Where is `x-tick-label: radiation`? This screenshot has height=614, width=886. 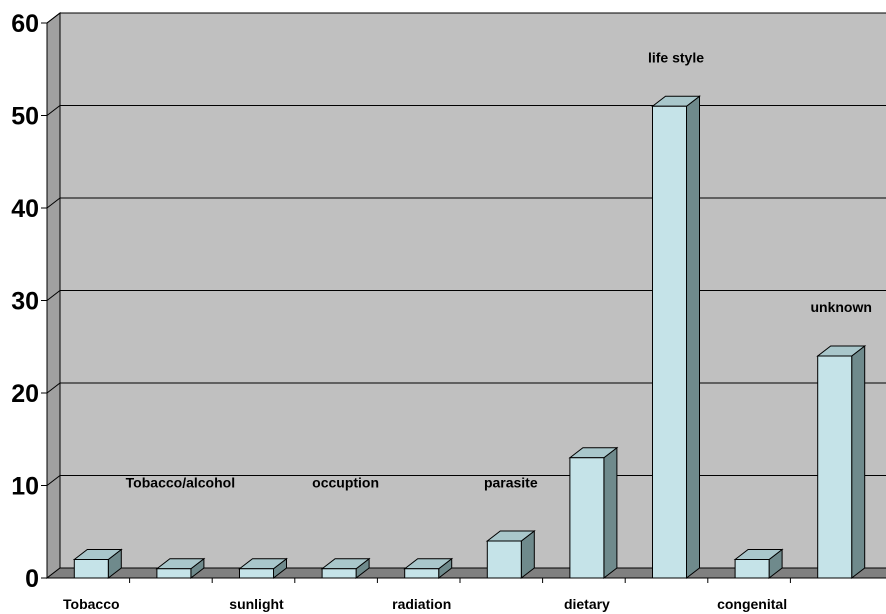 x-tick-label: radiation is located at coordinates (421, 604).